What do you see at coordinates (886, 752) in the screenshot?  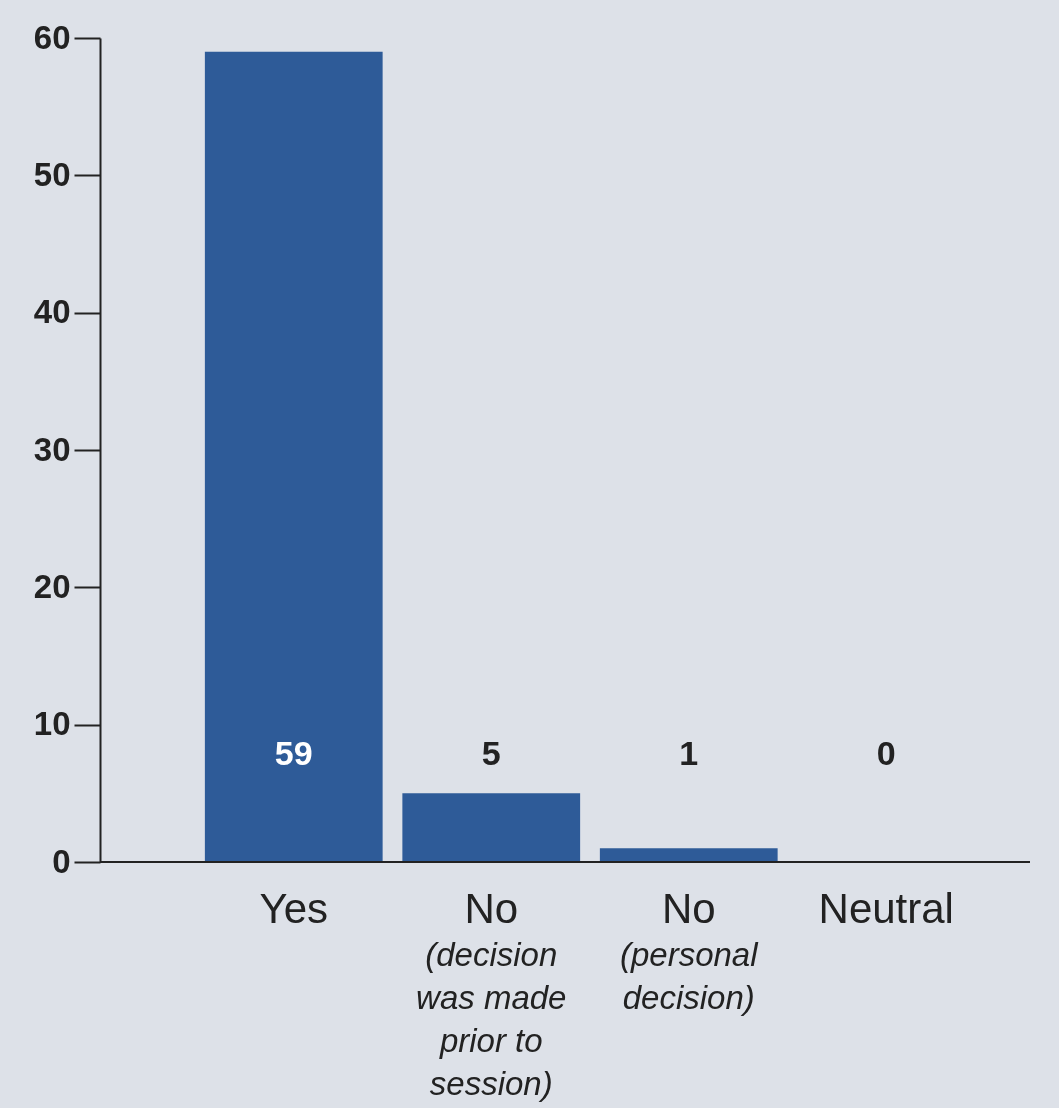 I see `data-label: 0` at bounding box center [886, 752].